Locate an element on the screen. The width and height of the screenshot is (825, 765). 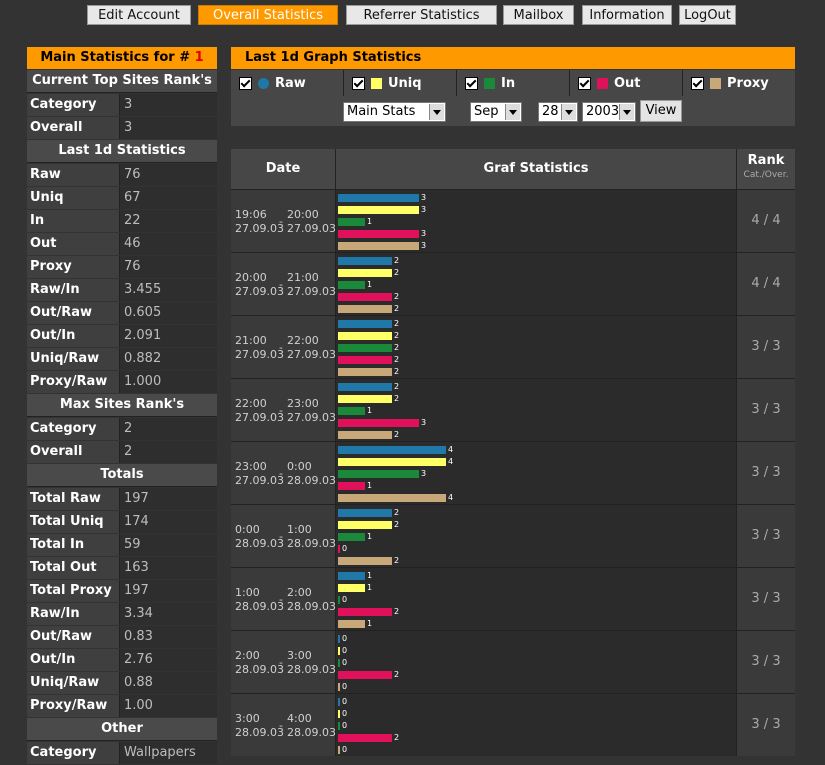
year-select: 2003 is located at coordinates (609, 112).